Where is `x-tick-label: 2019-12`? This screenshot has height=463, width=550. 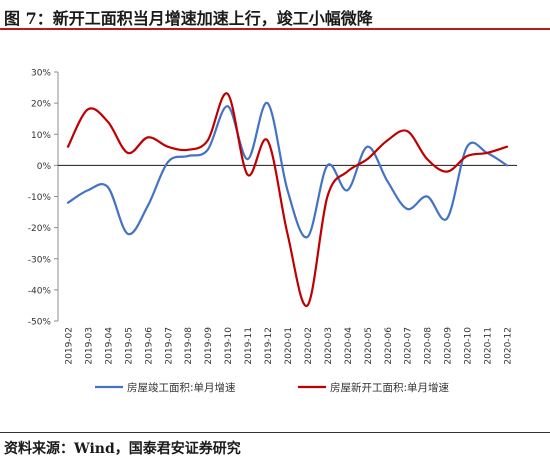
x-tick-label: 2019-12 is located at coordinates (269, 346).